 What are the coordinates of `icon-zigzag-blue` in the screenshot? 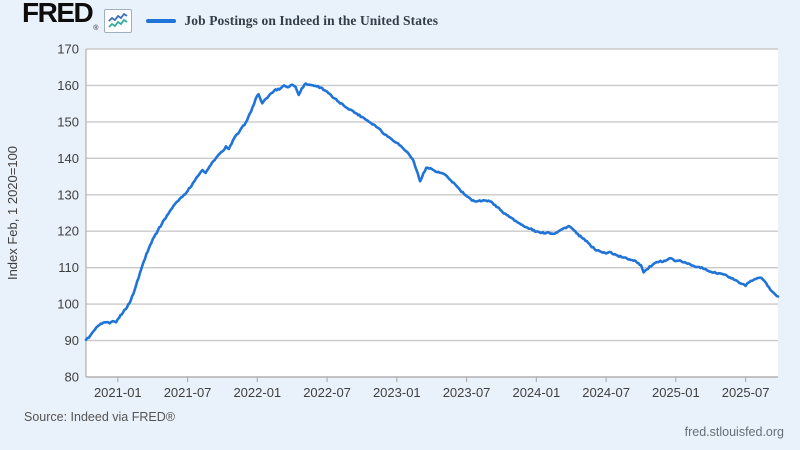 It's located at (118, 17).